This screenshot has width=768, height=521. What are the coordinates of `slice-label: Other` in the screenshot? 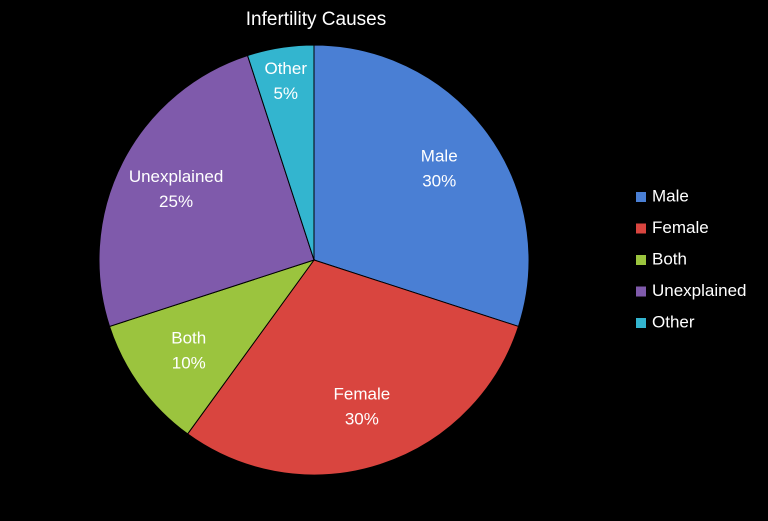 It's located at (285, 68).